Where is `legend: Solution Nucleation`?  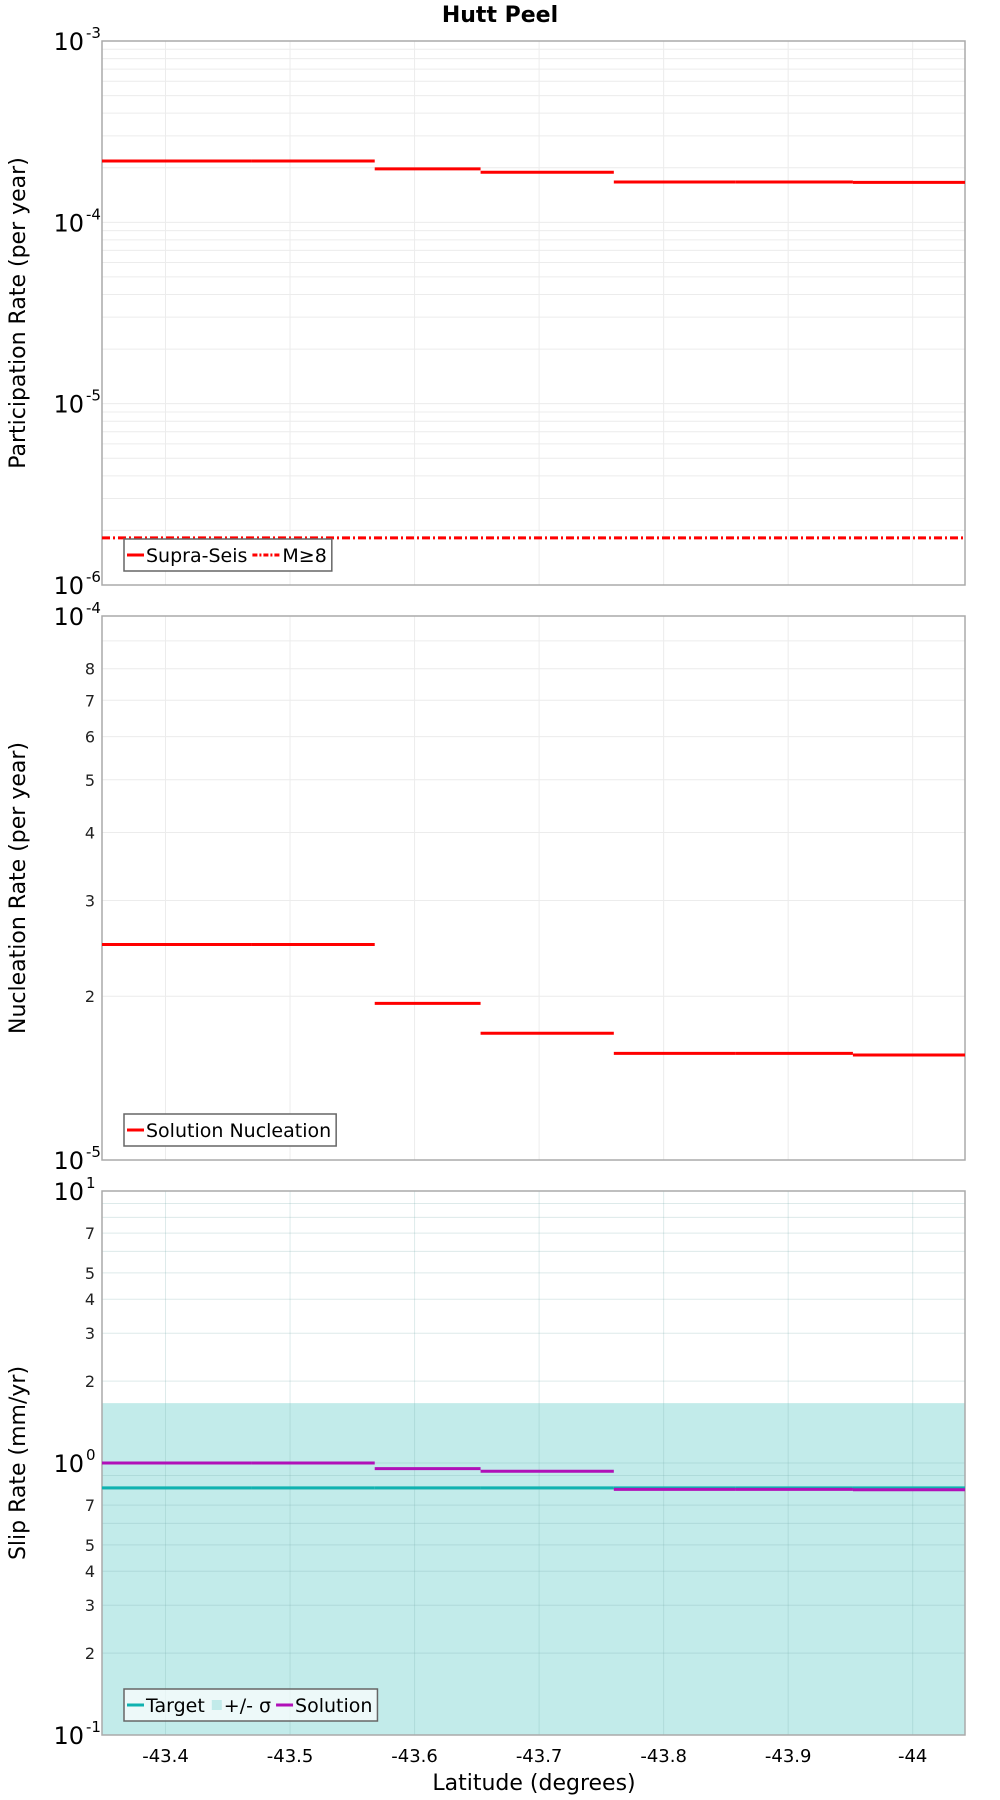
legend: Solution Nucleation is located at coordinates (230, 1130).